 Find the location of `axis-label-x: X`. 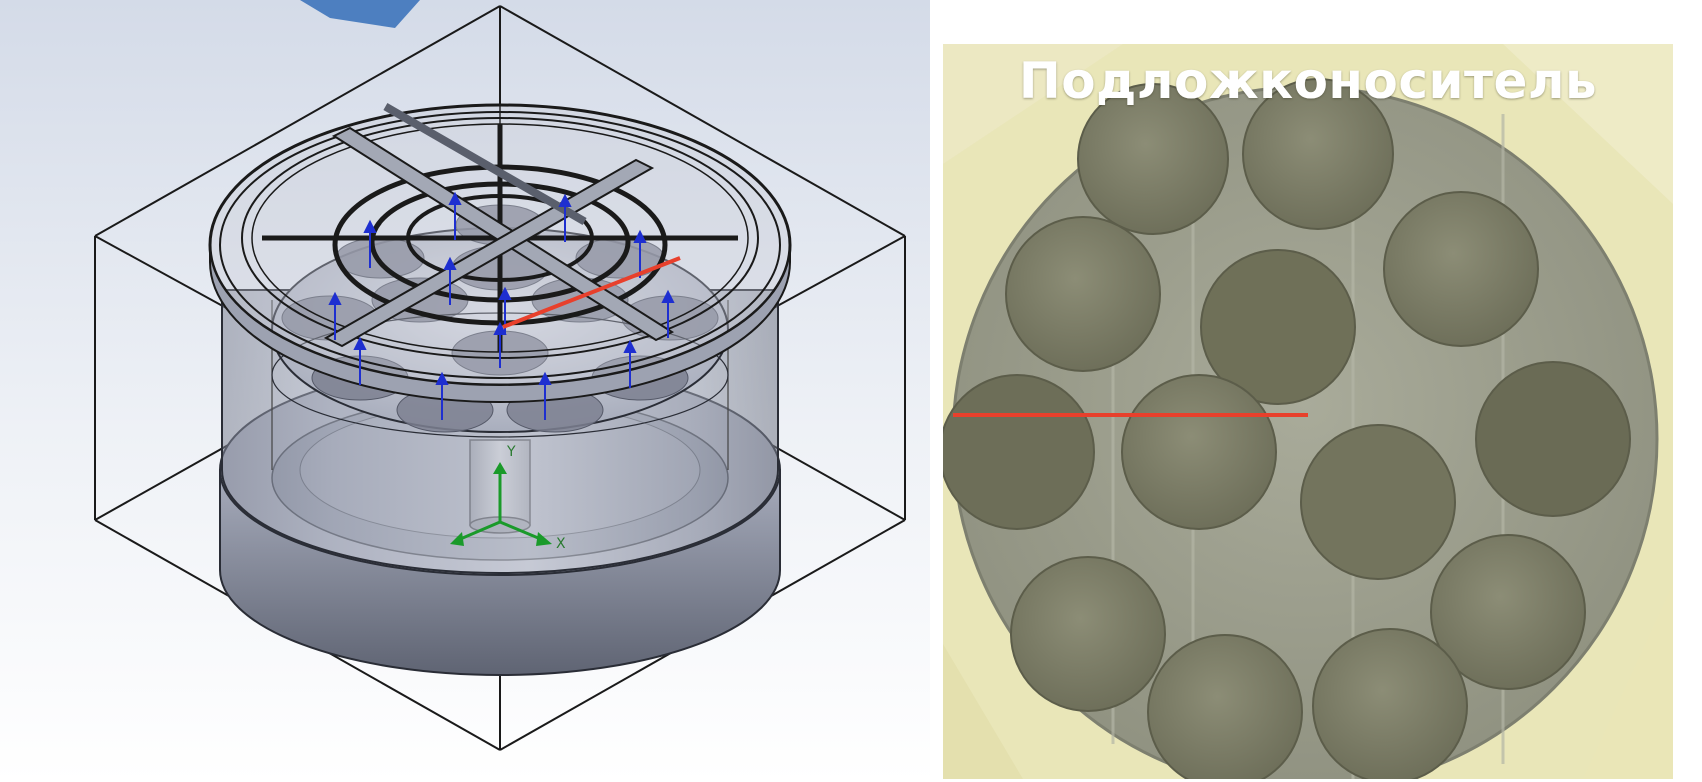

axis-label-x: X is located at coordinates (561, 544).